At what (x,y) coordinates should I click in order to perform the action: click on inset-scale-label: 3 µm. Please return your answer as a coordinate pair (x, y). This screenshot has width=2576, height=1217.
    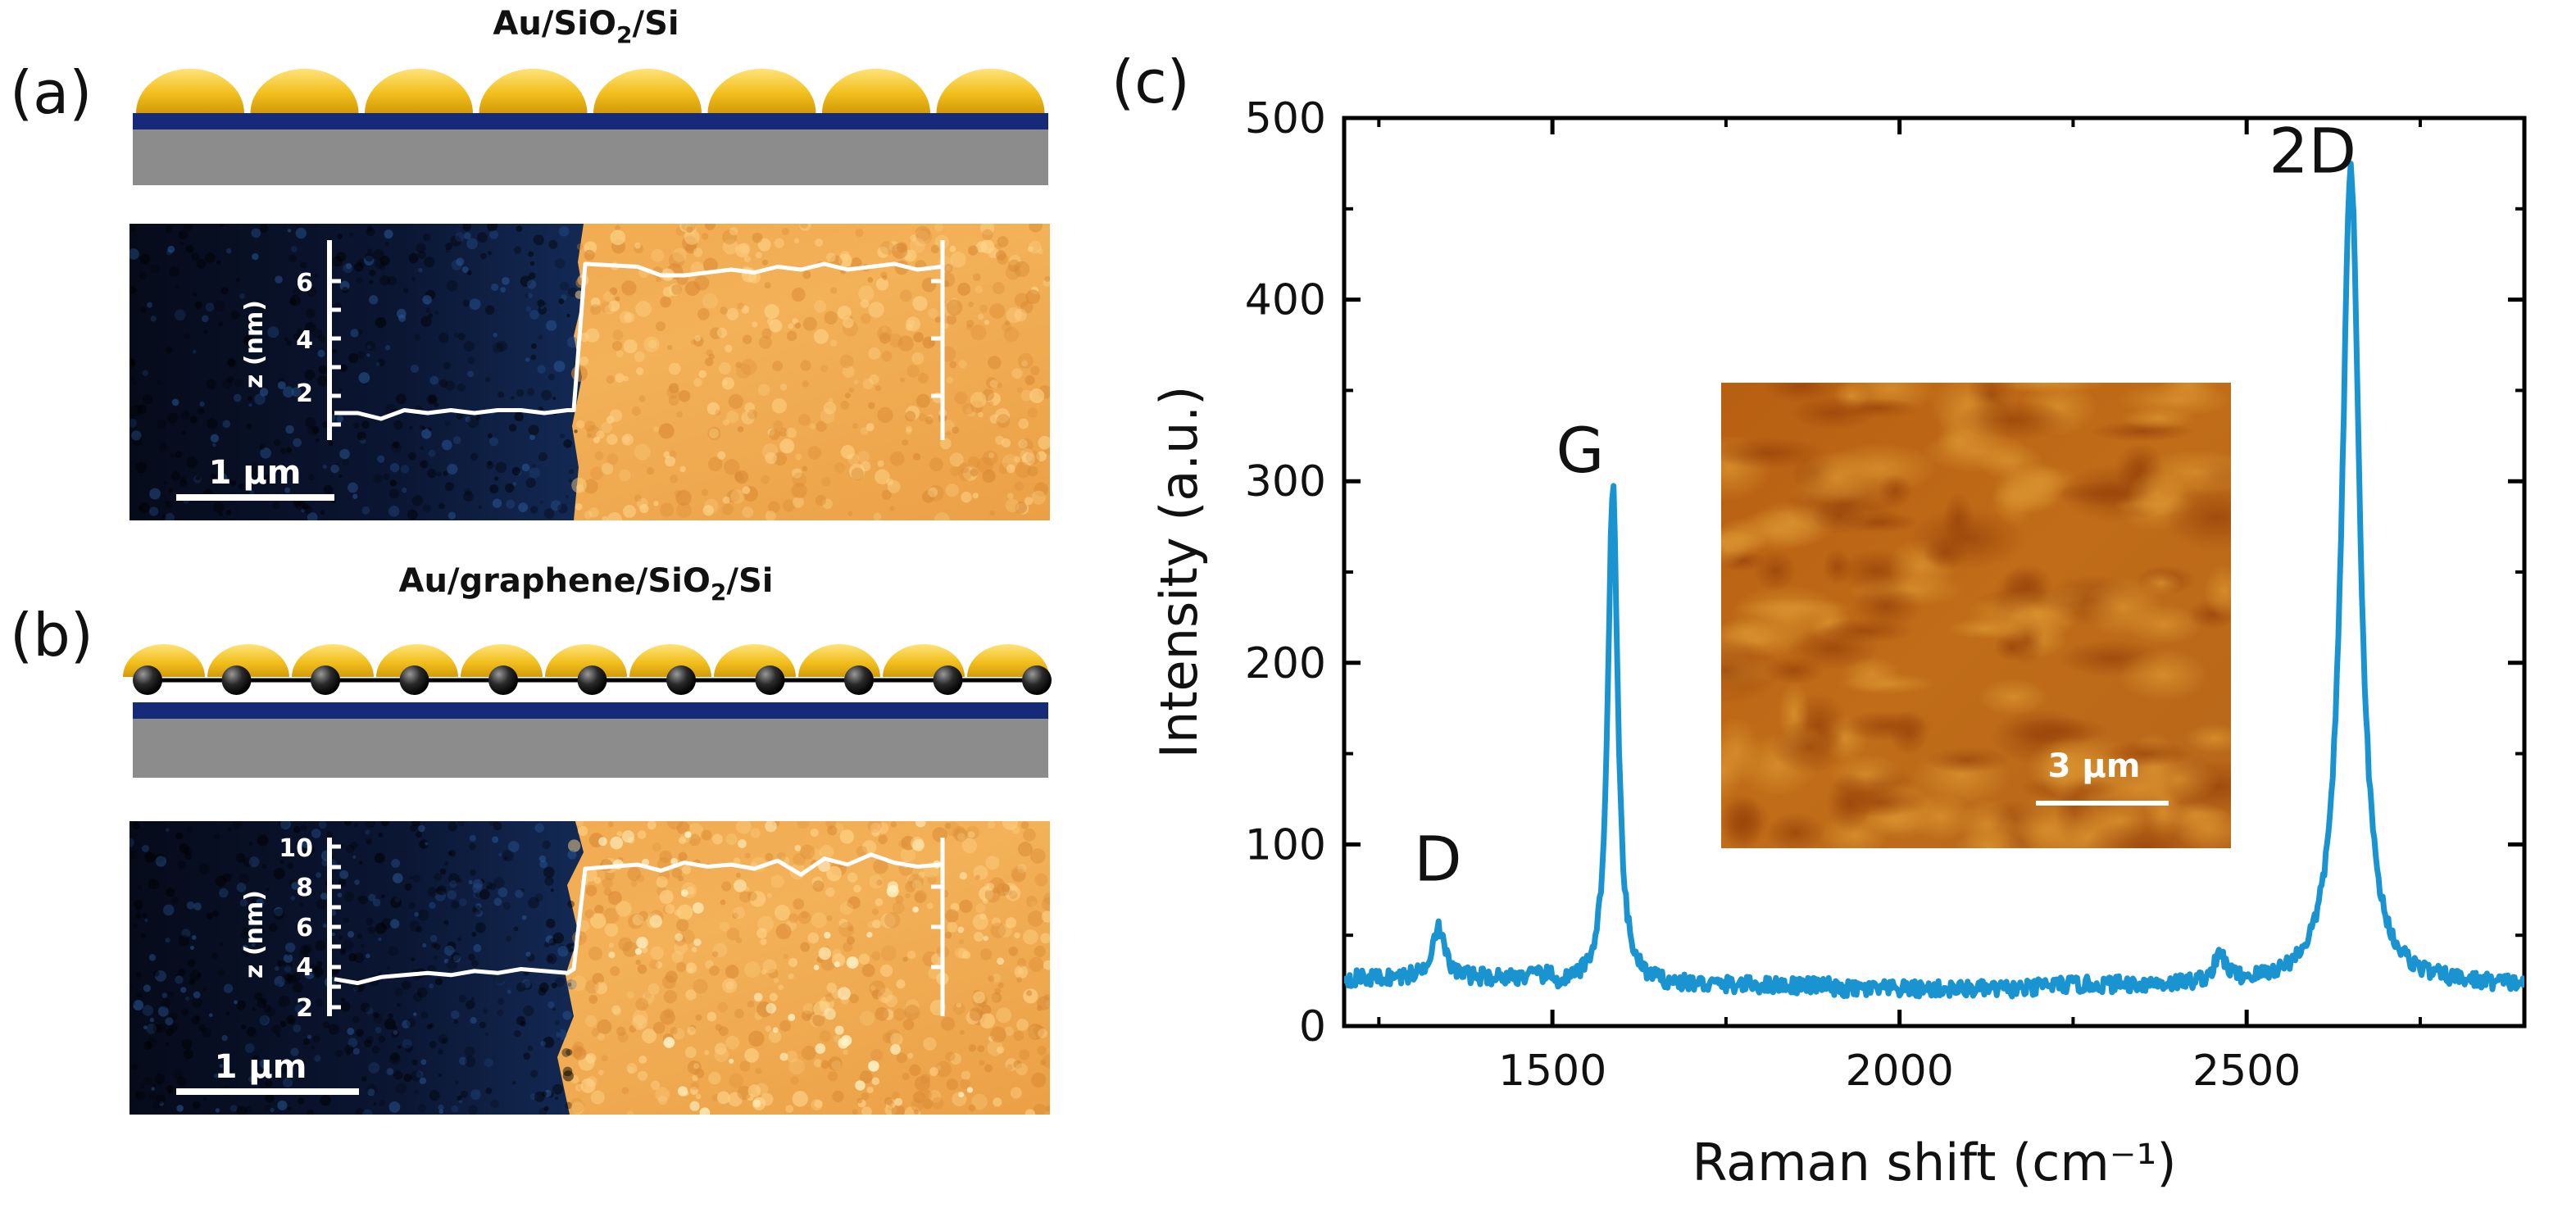
    Looking at the image, I should click on (2094, 766).